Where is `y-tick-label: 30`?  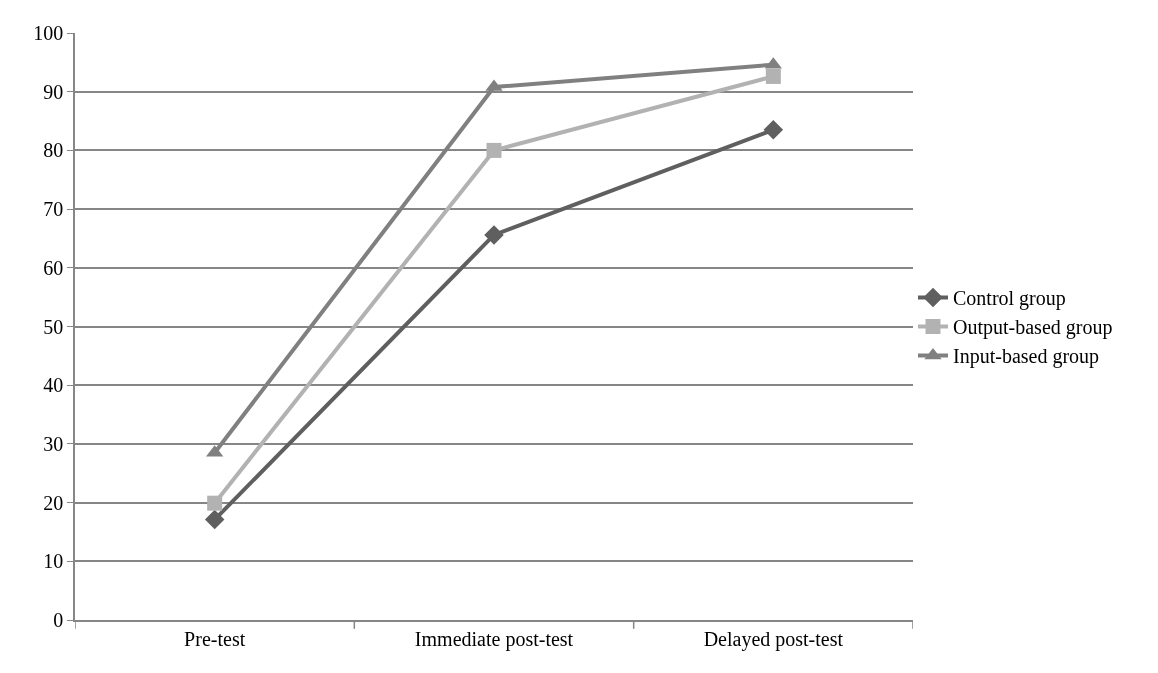
y-tick-label: 30 is located at coordinates (53, 443).